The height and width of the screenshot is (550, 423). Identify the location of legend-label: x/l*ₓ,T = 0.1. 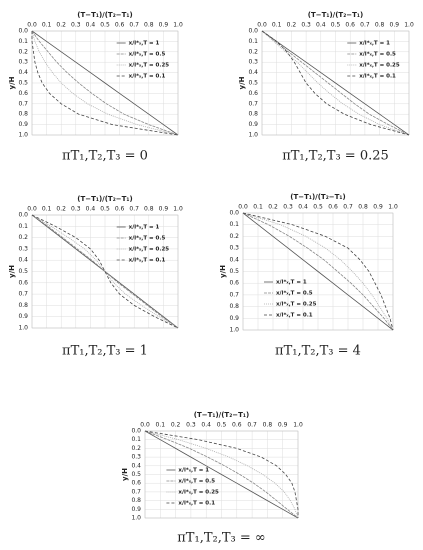
(294, 316).